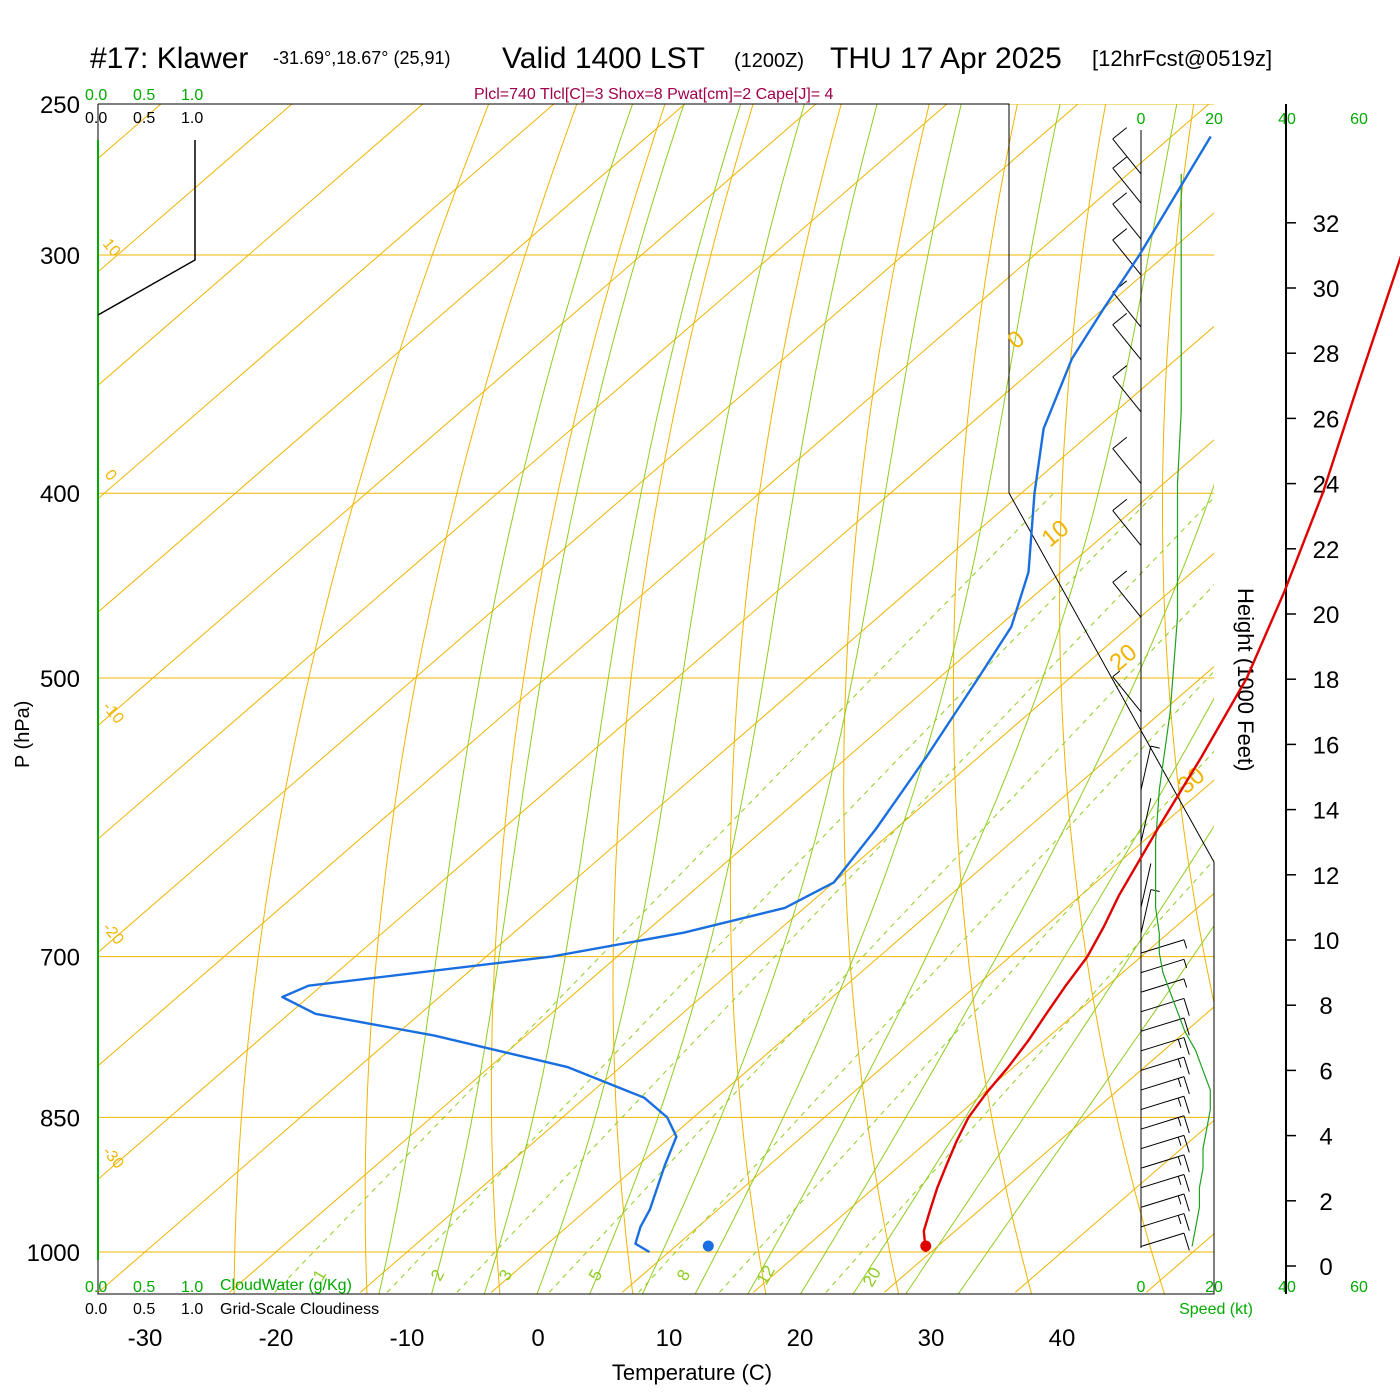  I want to click on wind-scale-top: 0 20 40 60, so click(1252, 119).